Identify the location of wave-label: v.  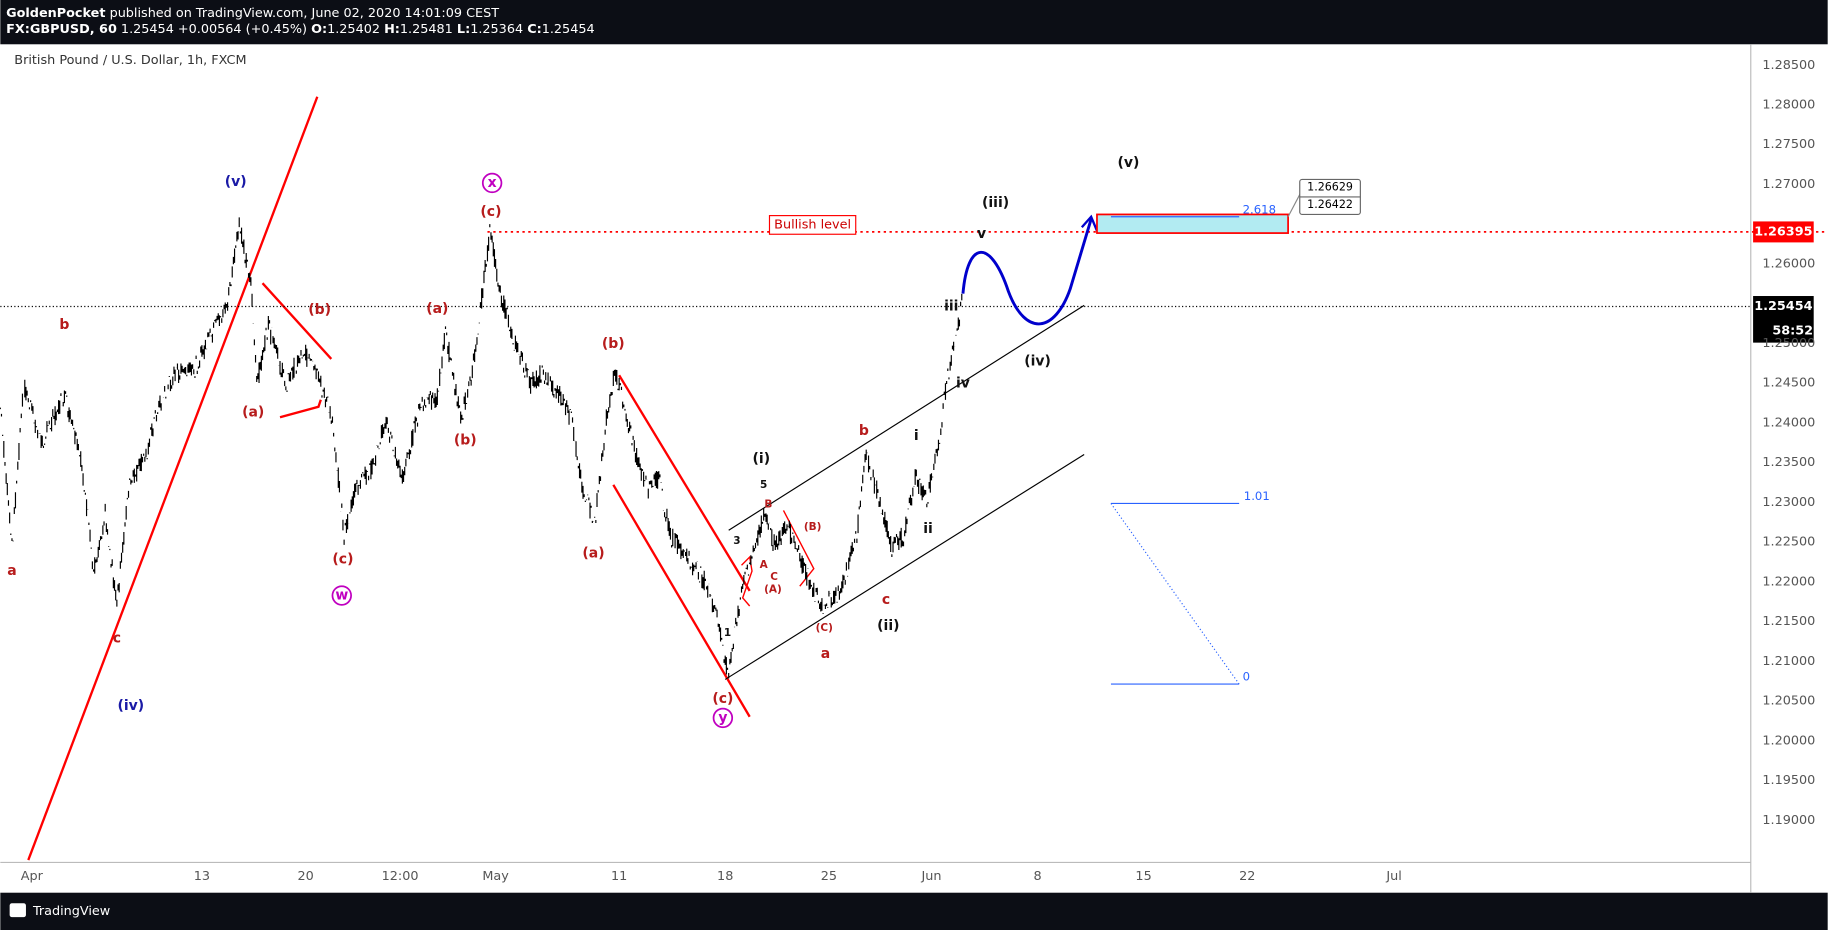
(981, 234).